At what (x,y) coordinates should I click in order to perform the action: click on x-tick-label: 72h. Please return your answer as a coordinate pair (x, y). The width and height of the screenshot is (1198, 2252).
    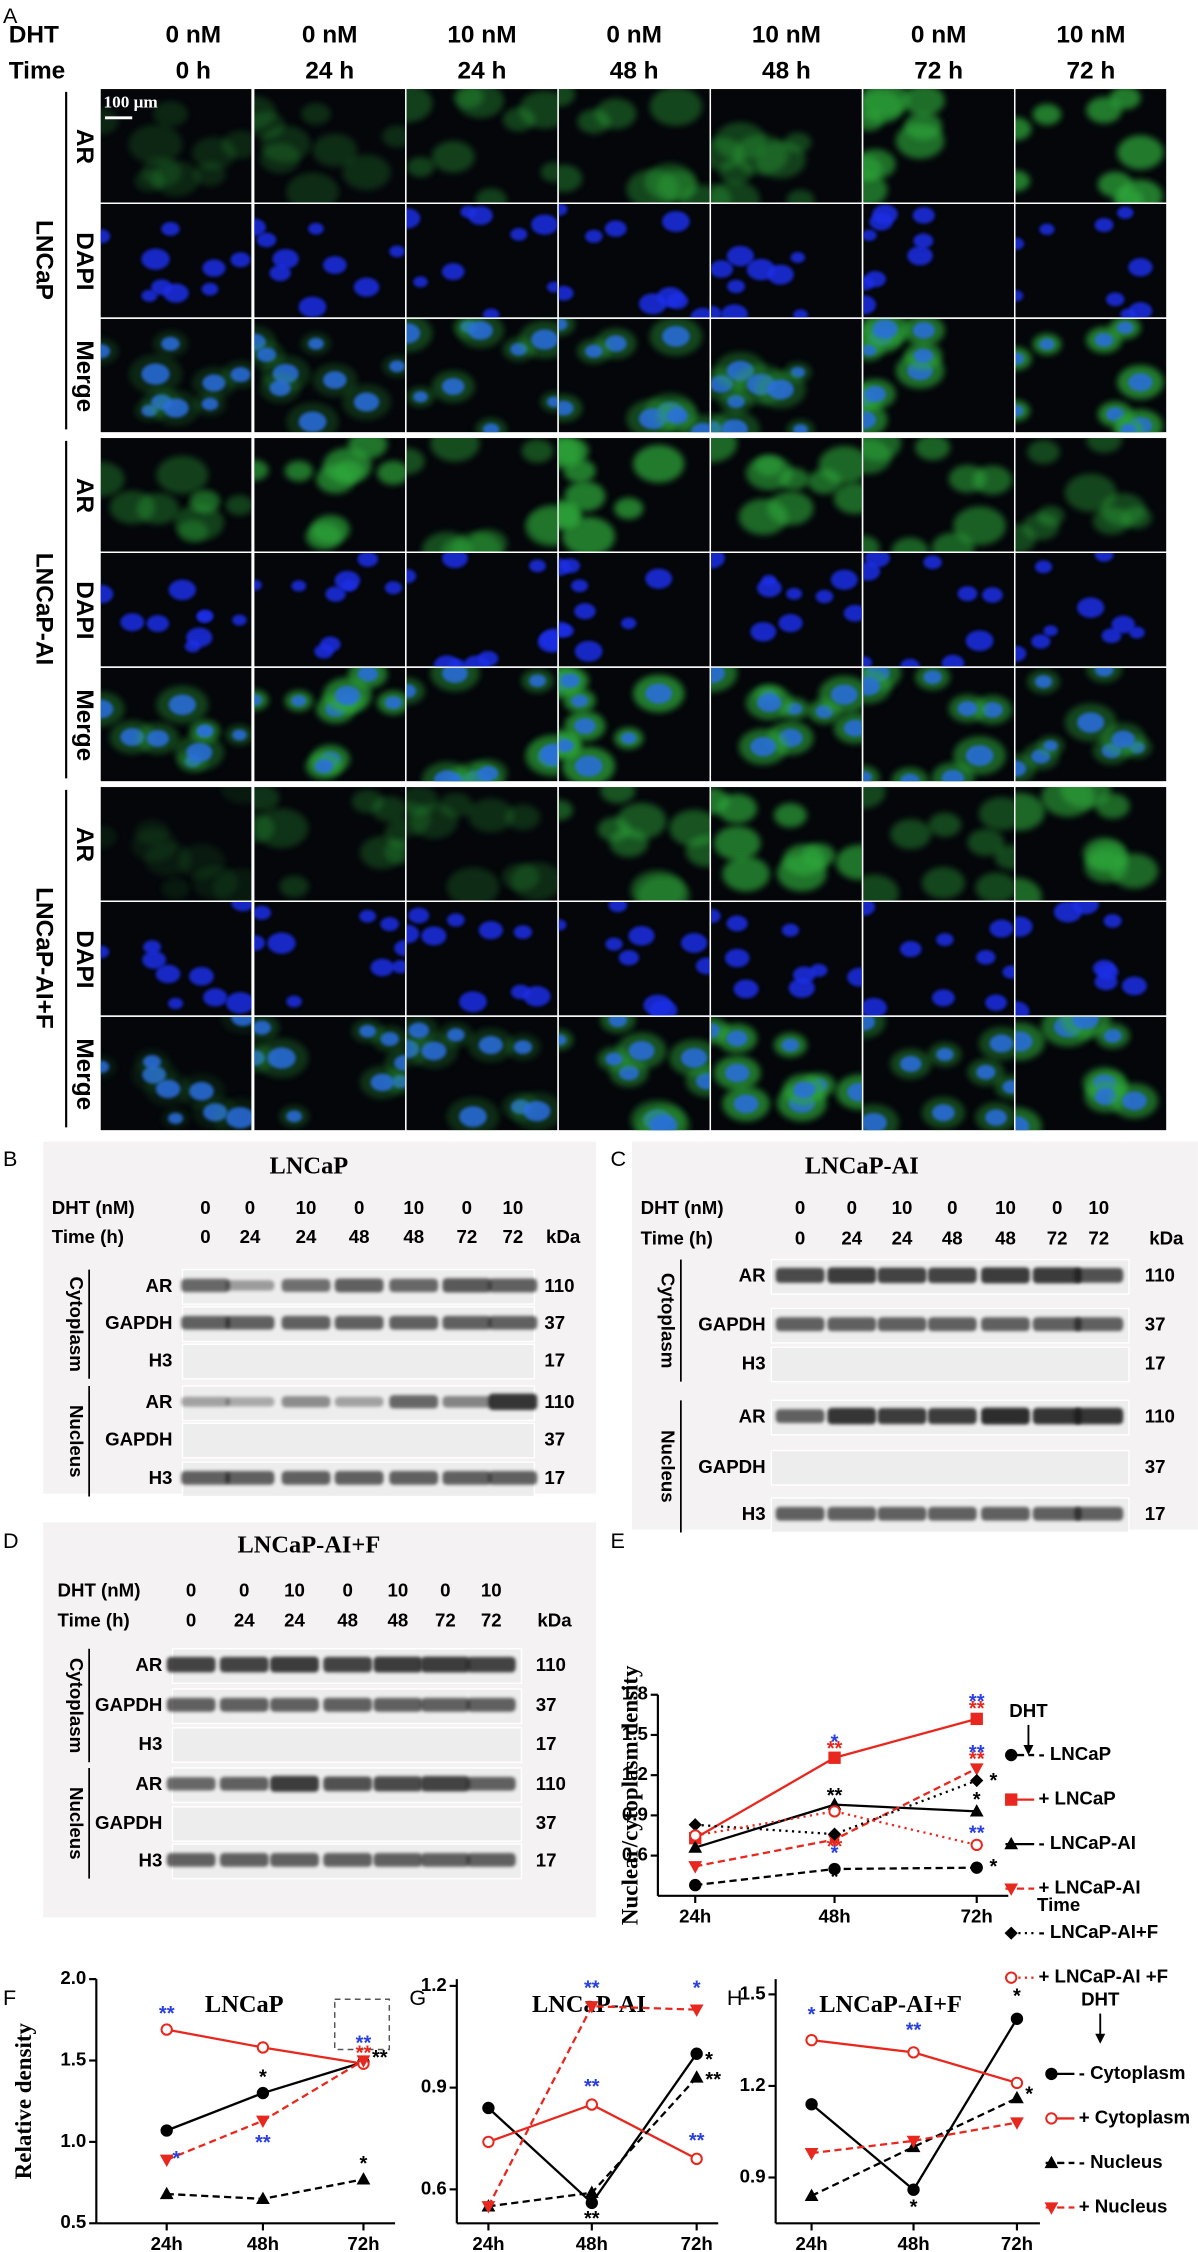
    Looking at the image, I should click on (1017, 2242).